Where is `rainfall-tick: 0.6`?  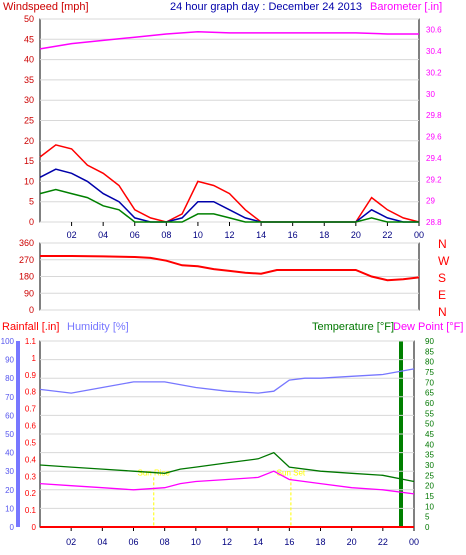
rainfall-tick: 0.6 is located at coordinates (31, 426).